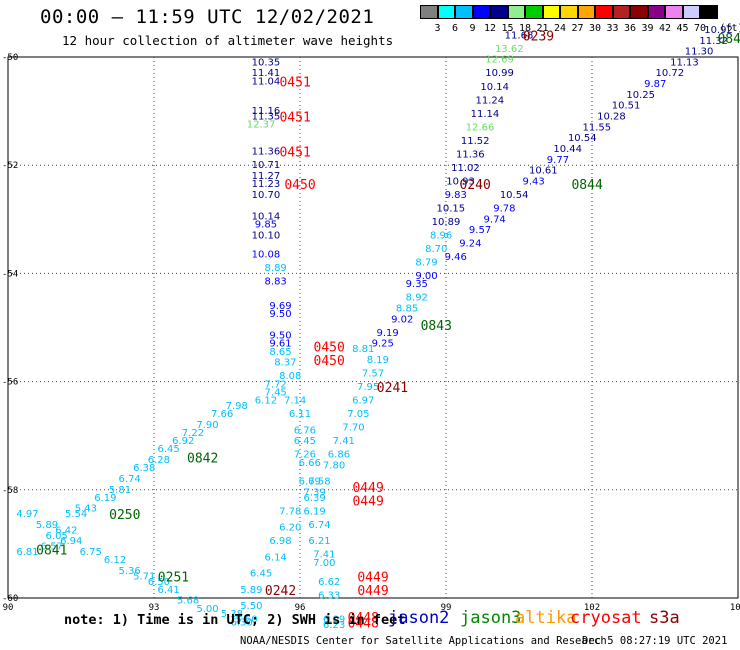 The width and height of the screenshot is (740, 650). Describe the element at coordinates (10, 383) in the screenshot. I see `lat-tick-label: -56` at that location.